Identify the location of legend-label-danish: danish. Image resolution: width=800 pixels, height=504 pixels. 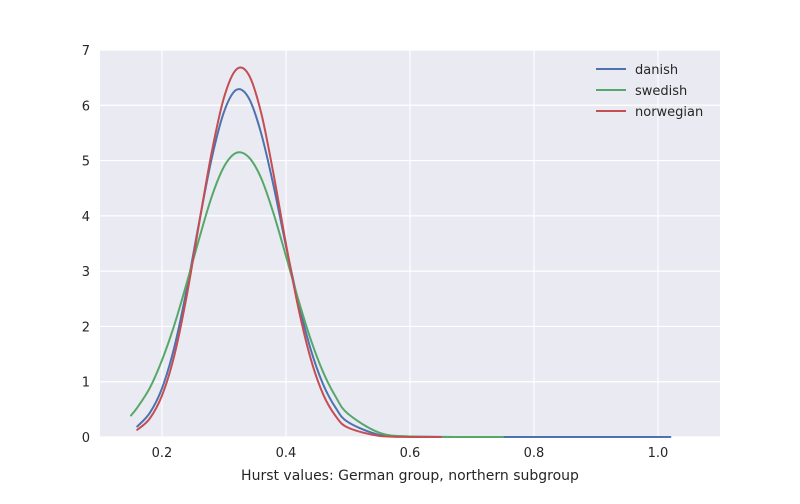
(656, 70).